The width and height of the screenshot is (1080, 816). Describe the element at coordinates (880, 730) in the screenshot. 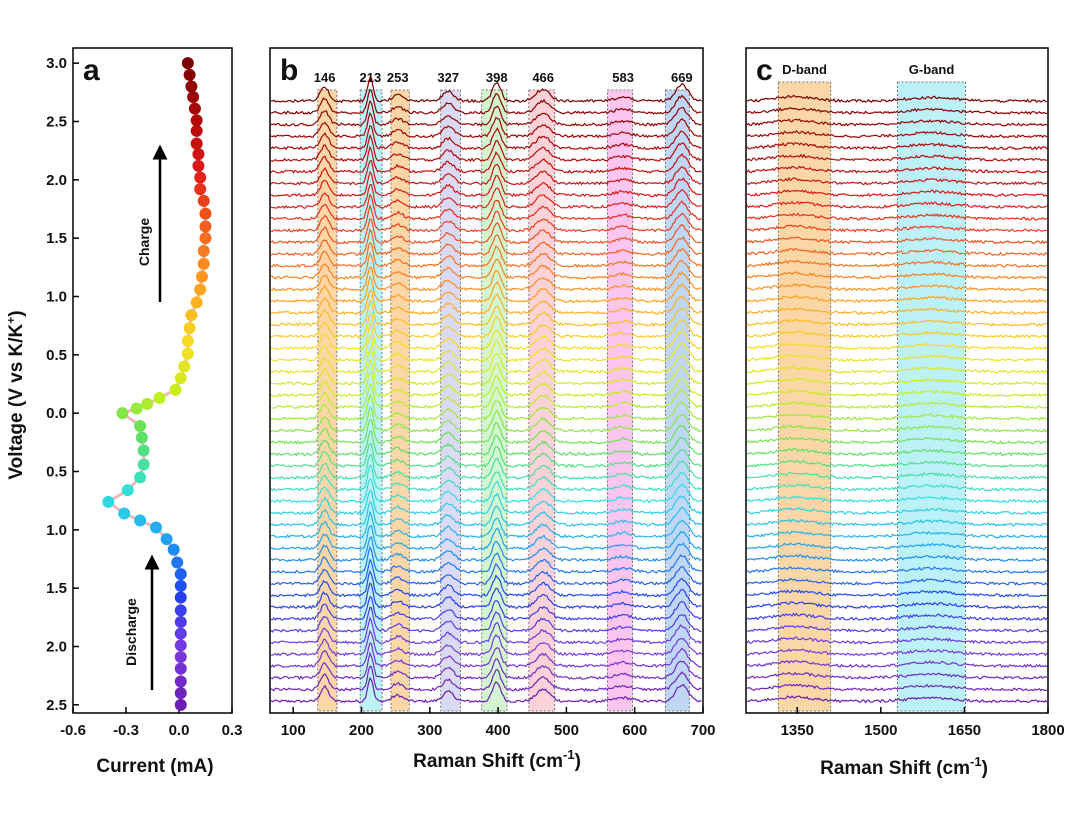

I see `x-tick-label: 1500` at that location.